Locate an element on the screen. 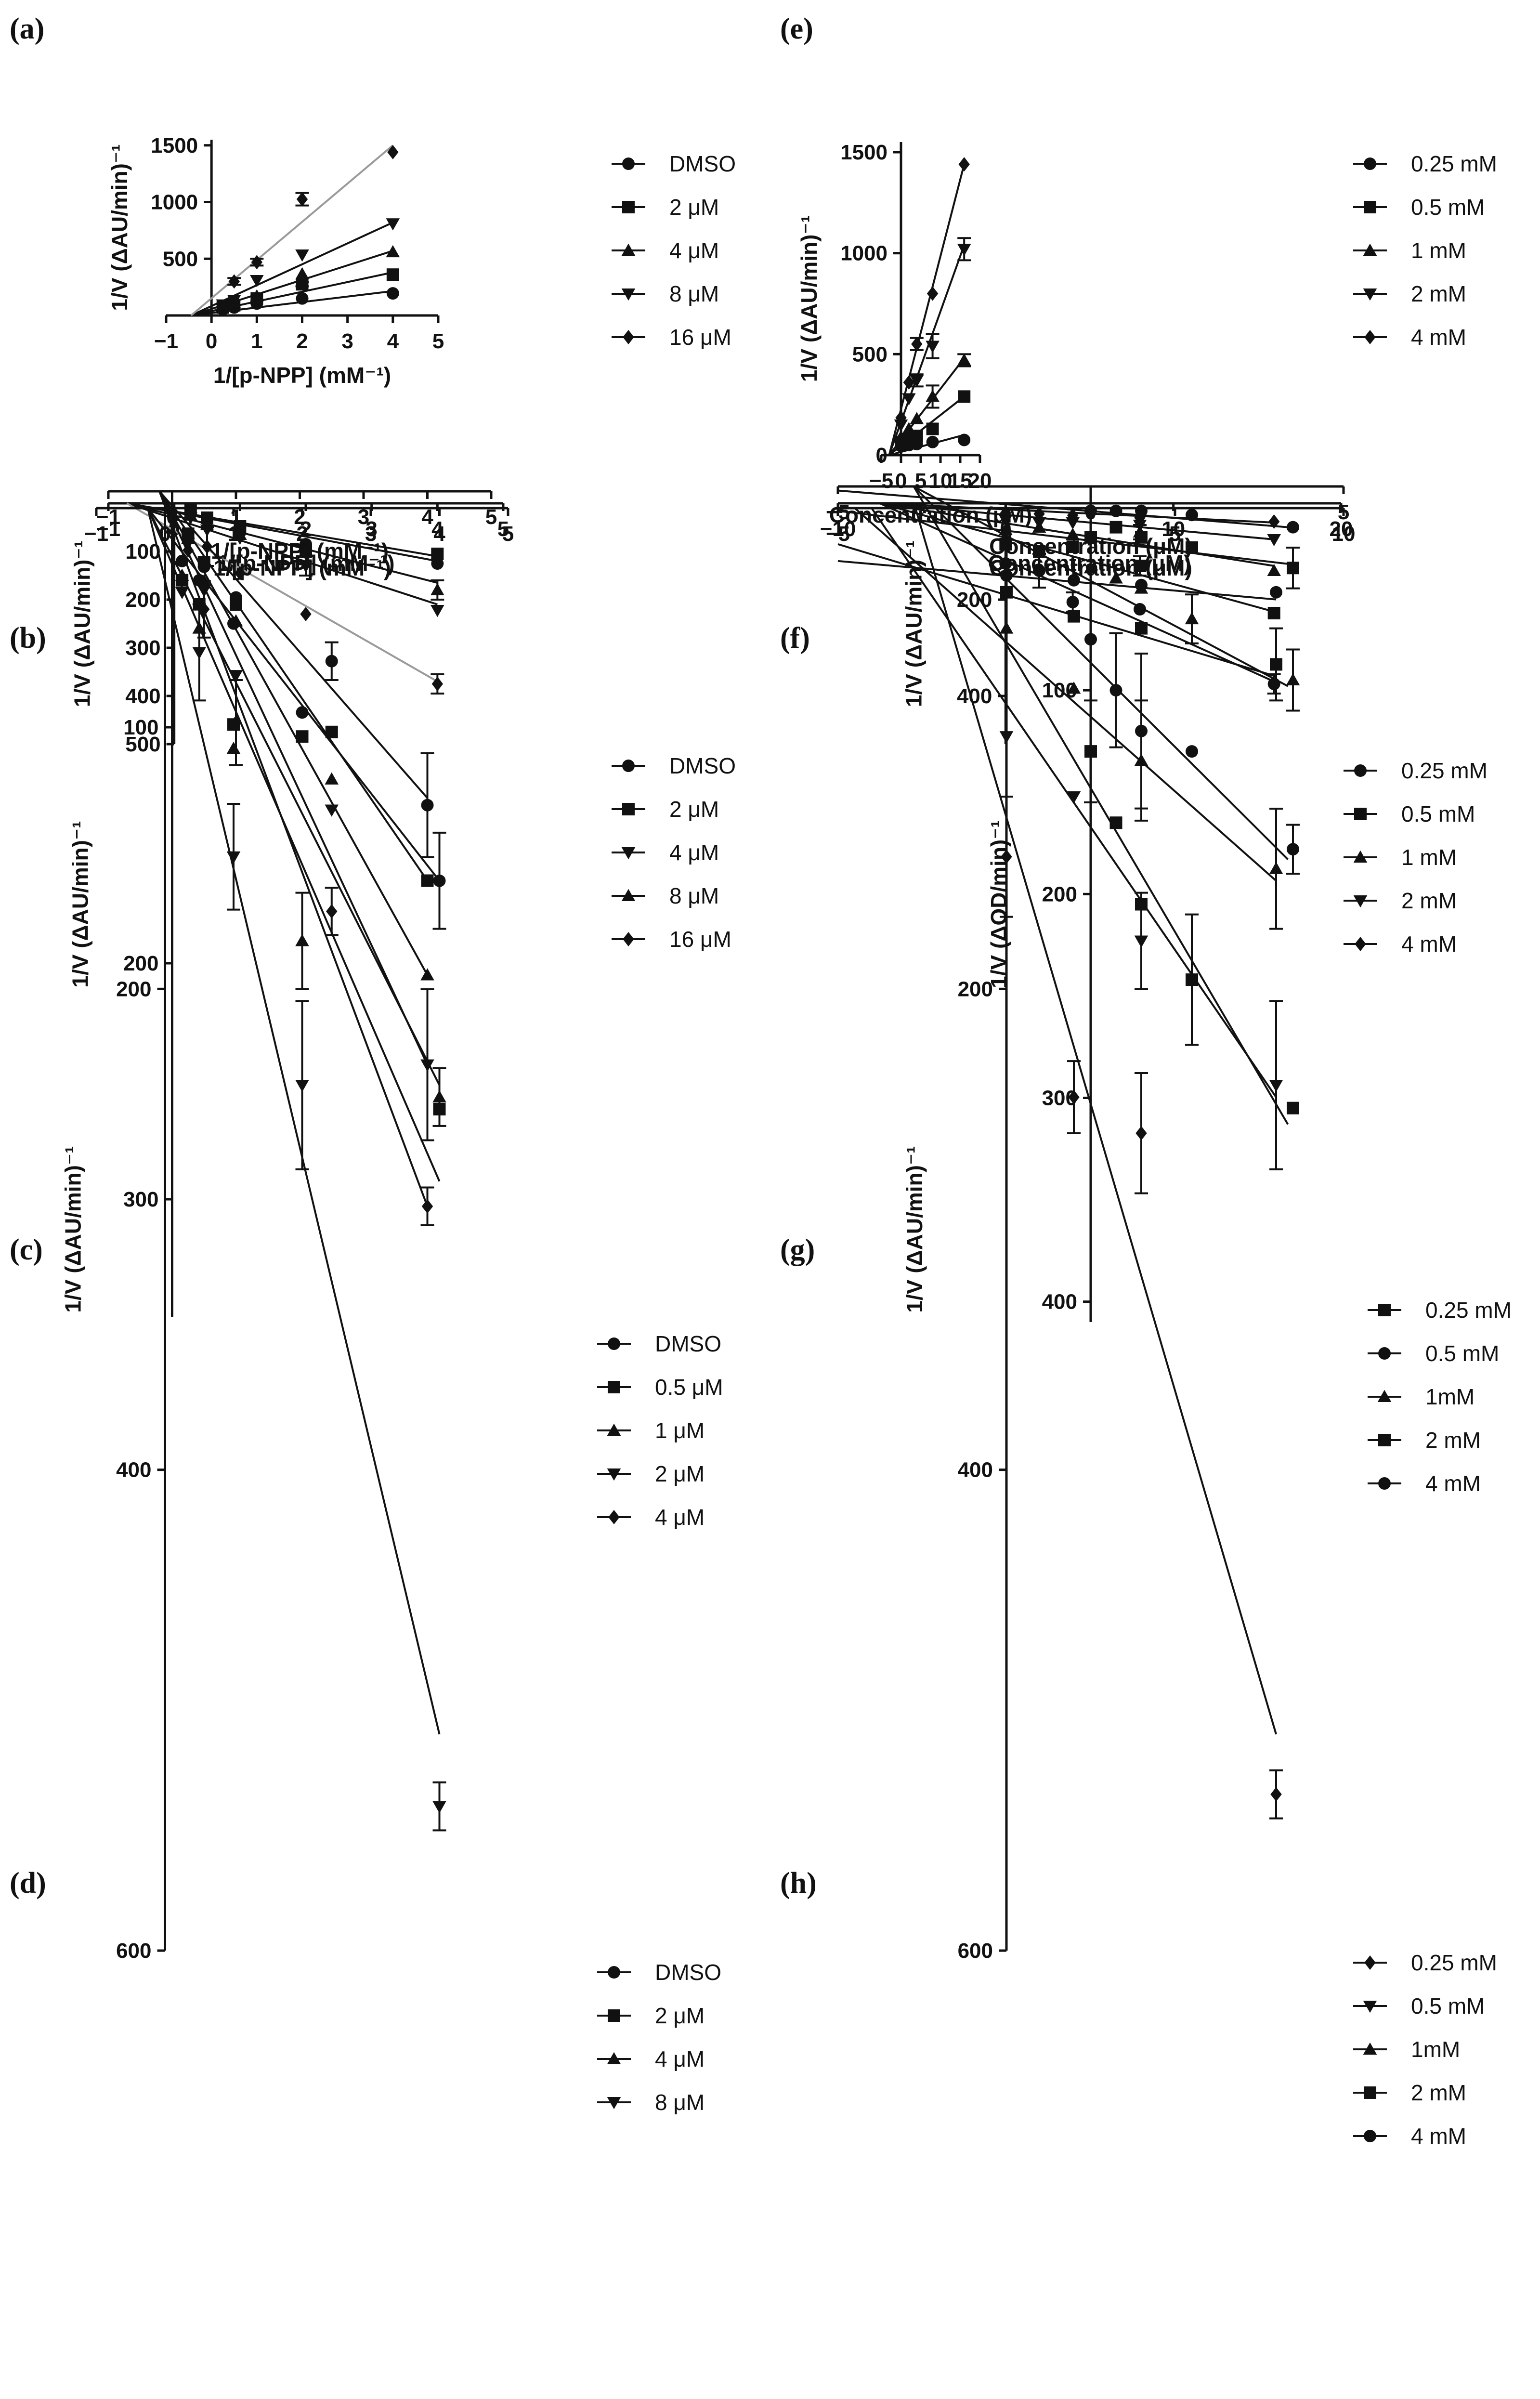 The width and height of the screenshot is (1540, 2399). x-tick-label: 0 is located at coordinates (211, 341).